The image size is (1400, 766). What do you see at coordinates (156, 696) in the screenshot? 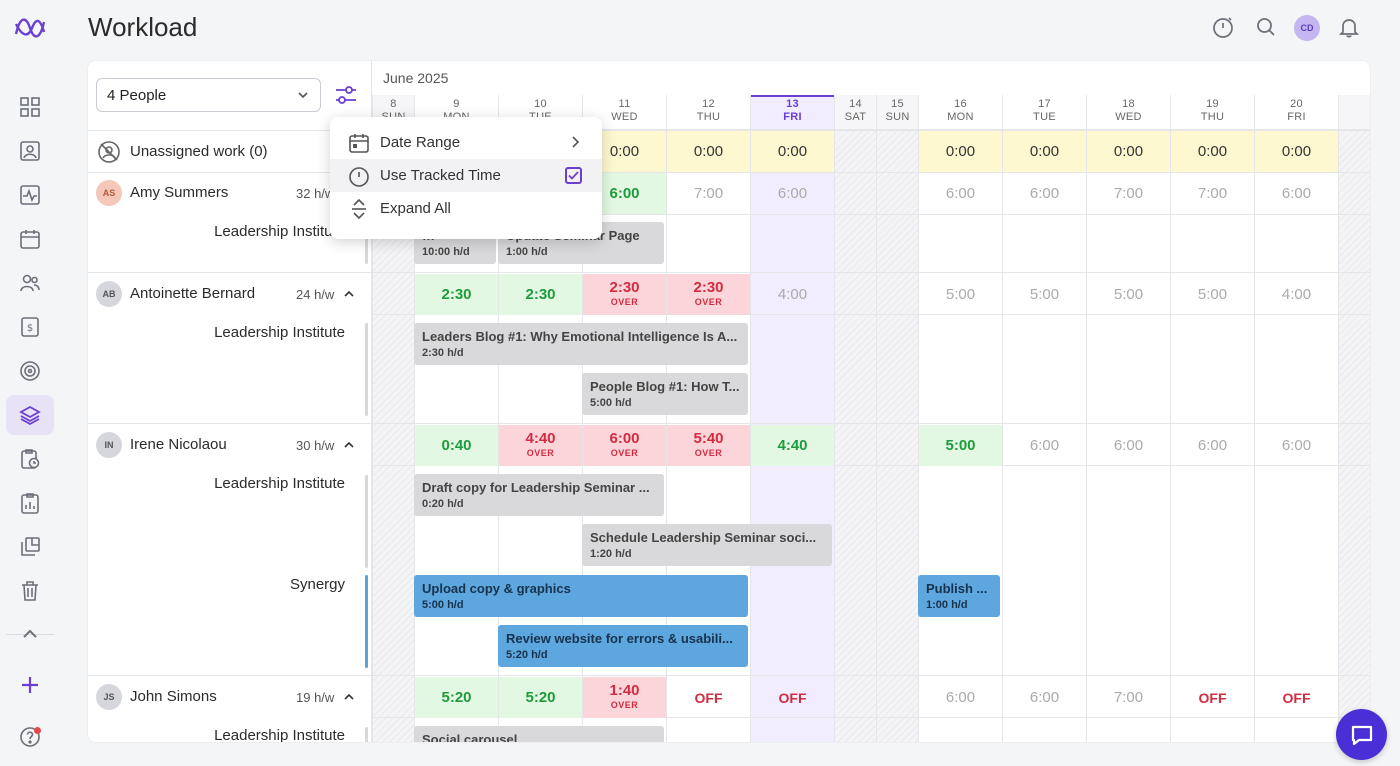
I see `person-row-john-simons: JS John Simons` at bounding box center [156, 696].